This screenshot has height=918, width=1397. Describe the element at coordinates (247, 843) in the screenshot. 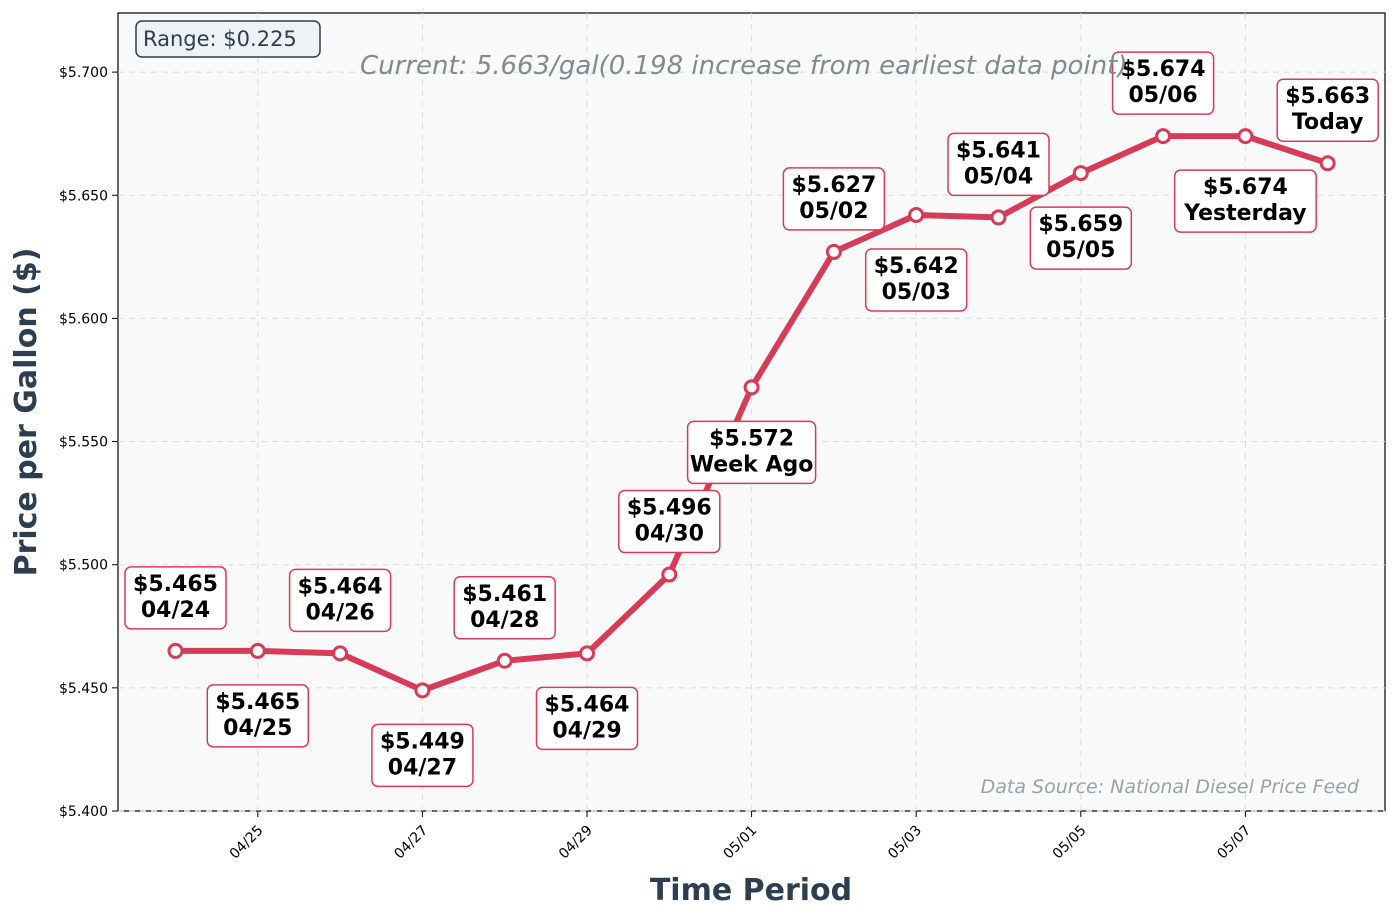

I see `x-tick-label: 04/25` at that location.